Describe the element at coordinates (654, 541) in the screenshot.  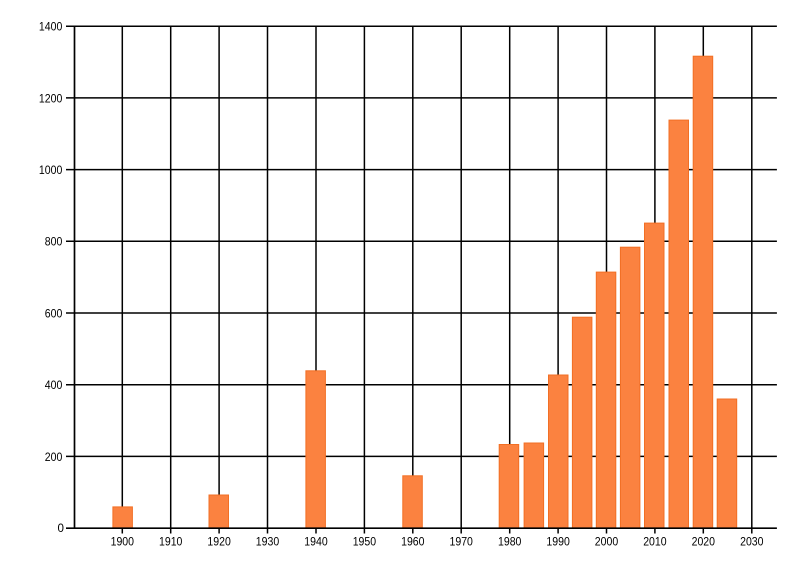
I see `svg-text: 2010` at that location.